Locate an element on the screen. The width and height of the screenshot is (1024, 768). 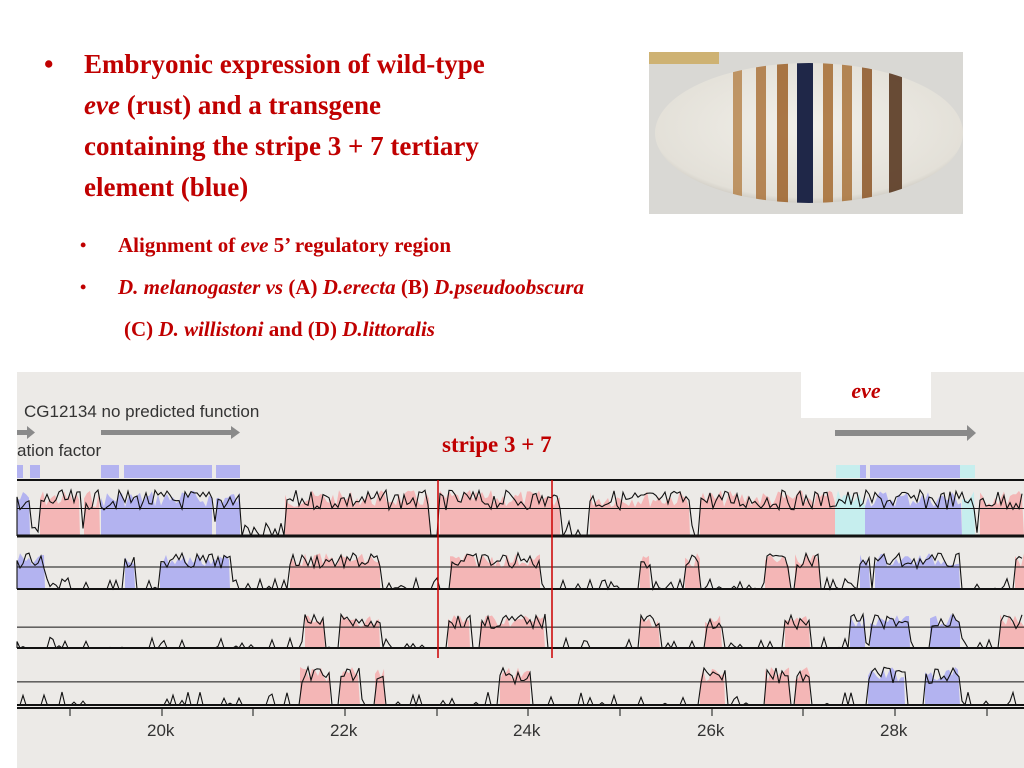
text-prefix: Alignment of is located at coordinates (179, 245).